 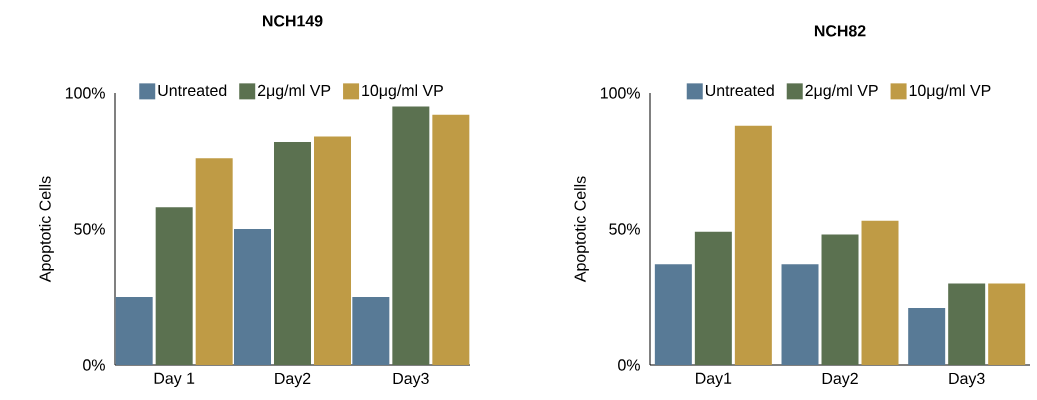 What do you see at coordinates (714, 380) in the screenshot?
I see `x-tick-label: Day1` at bounding box center [714, 380].